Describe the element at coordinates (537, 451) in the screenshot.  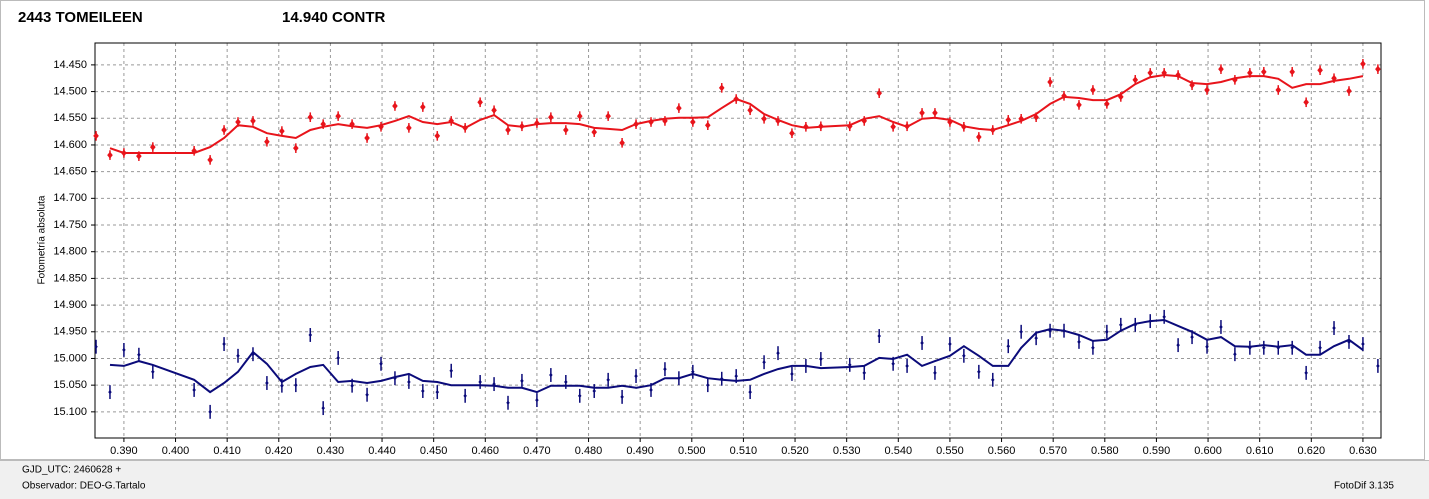
I see `x-tick-label: 0.470` at that location.